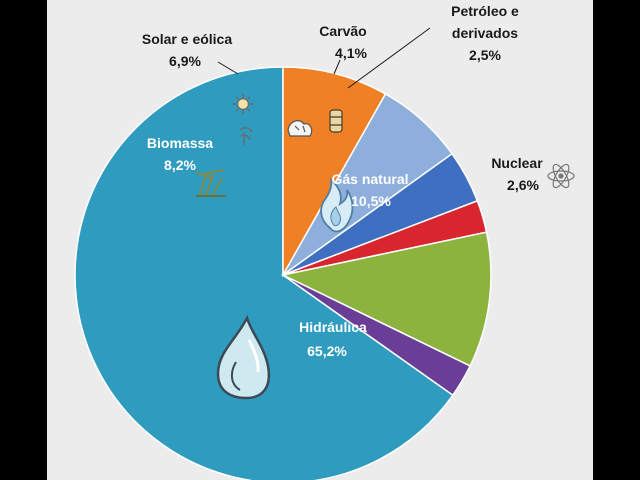 This screenshot has height=480, width=640. Describe the element at coordinates (485, 33) in the screenshot. I see `slice-label-petroleo-line2: derivados` at that location.